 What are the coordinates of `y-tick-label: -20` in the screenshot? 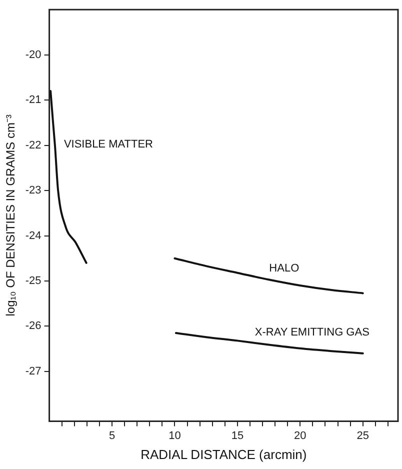 It's located at (33, 54).